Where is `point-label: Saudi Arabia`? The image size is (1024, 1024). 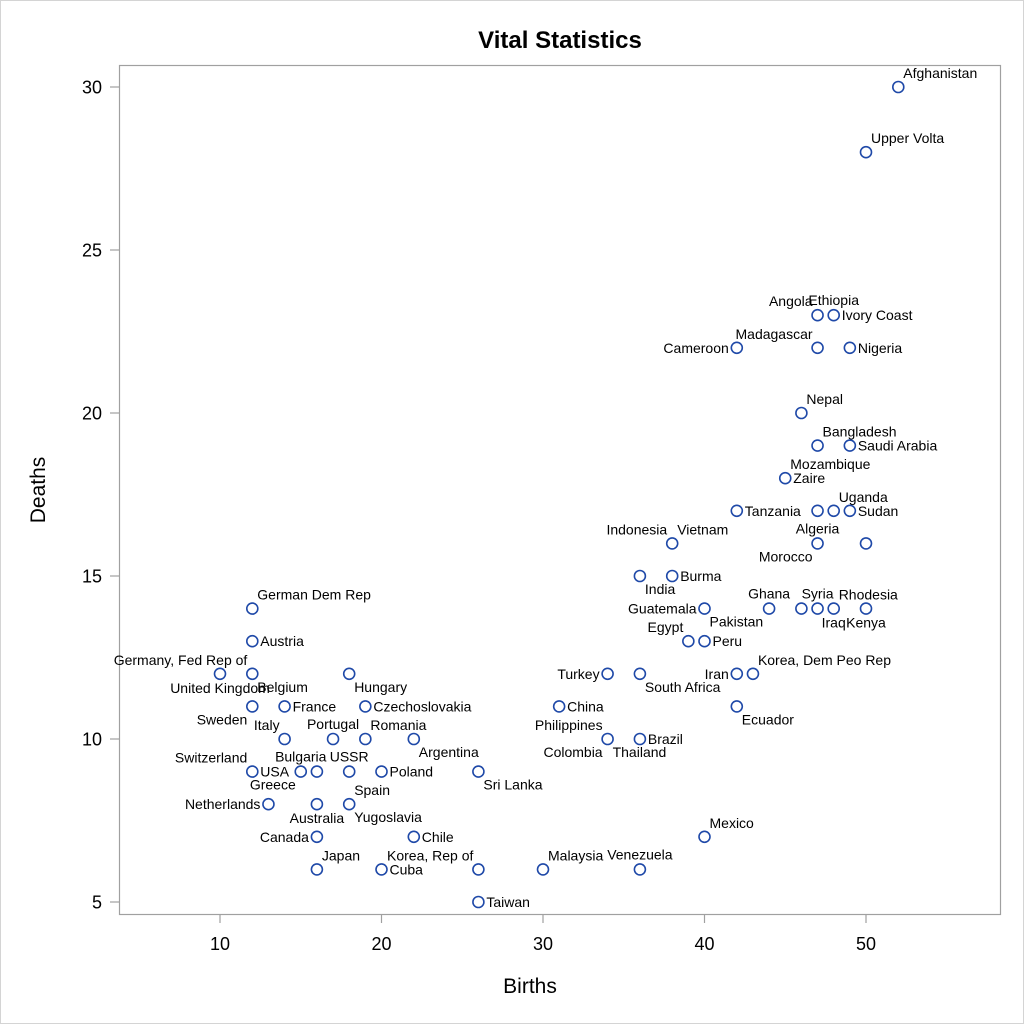
point-label: Saudi Arabia is located at coordinates (898, 446).